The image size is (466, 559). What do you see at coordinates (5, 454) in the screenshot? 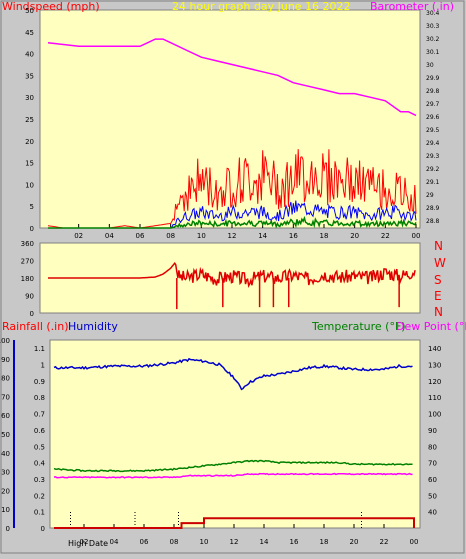
I see `outer-tick-label: 40` at bounding box center [5, 454].